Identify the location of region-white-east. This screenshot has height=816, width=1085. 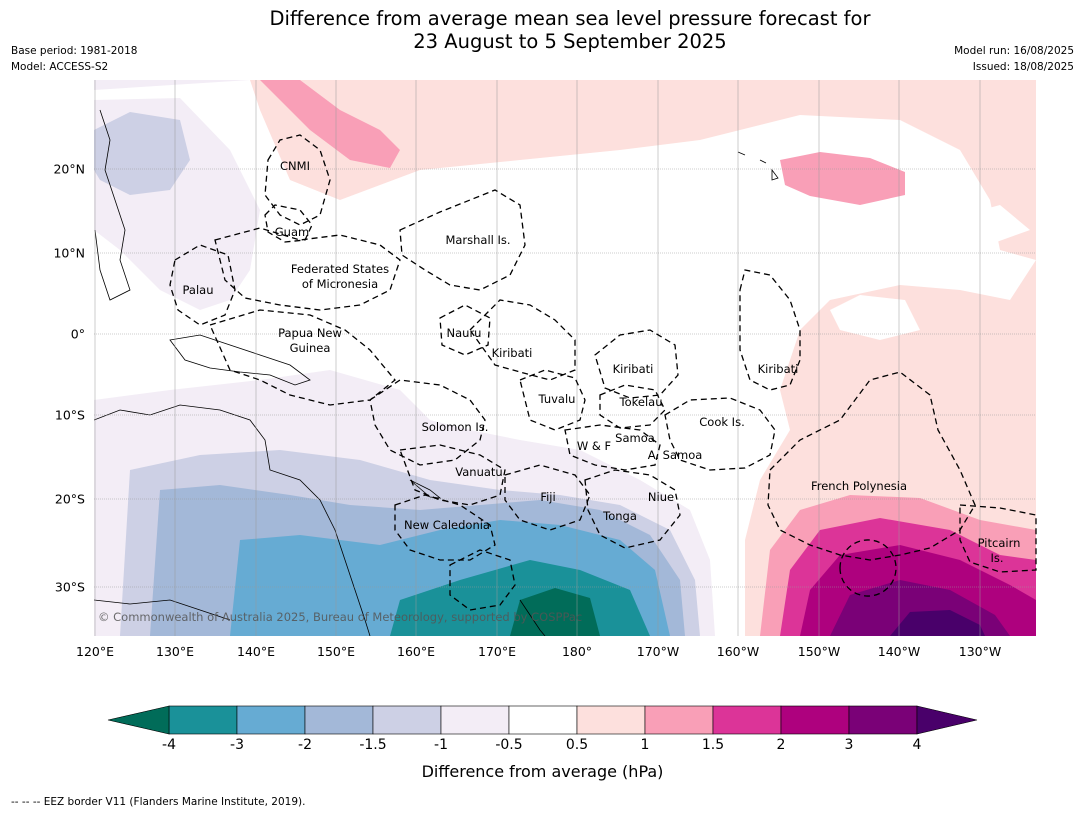
(875, 317).